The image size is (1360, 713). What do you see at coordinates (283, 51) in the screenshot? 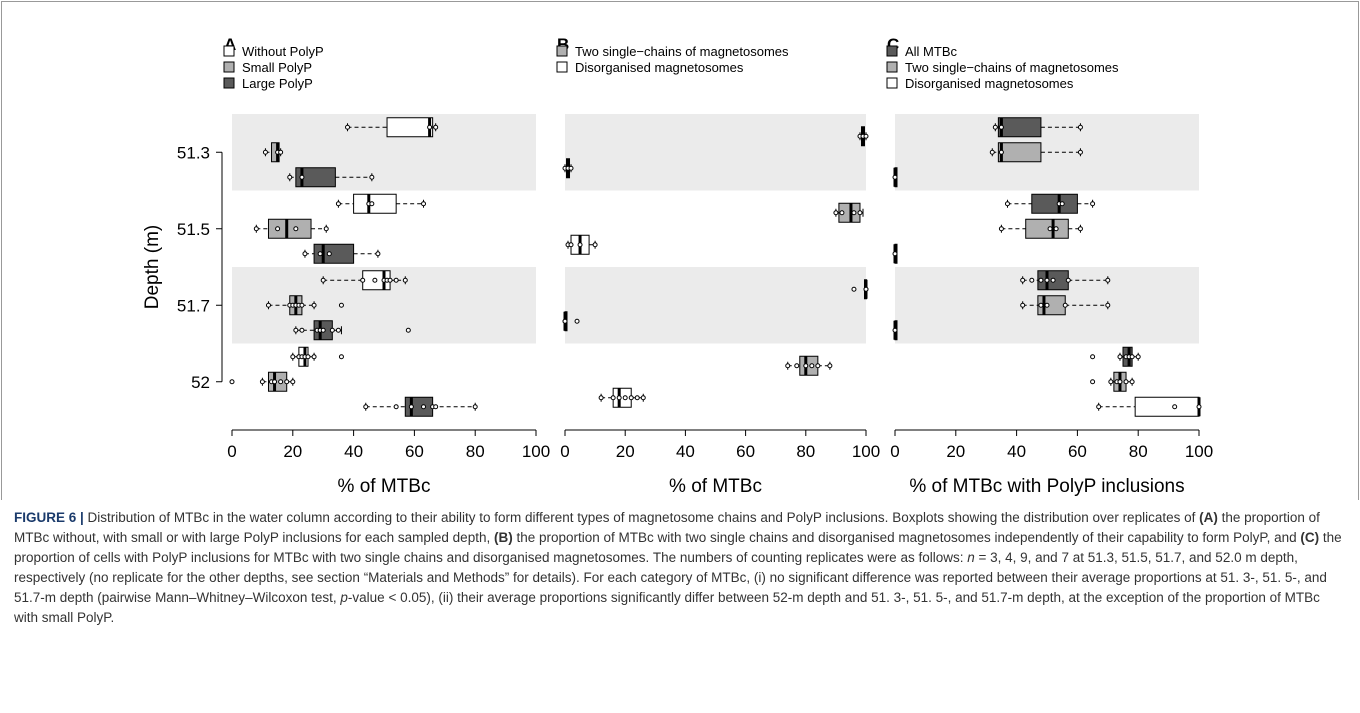
I see `legend-label: Without PolyP` at bounding box center [283, 51].